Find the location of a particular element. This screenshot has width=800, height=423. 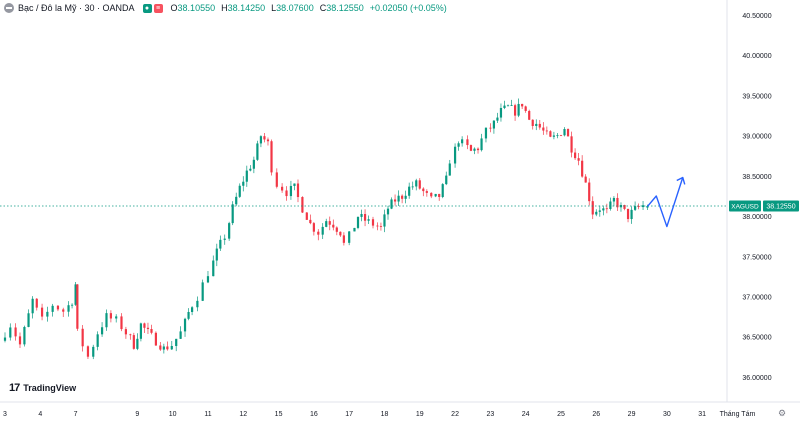

symbol-title: Bạc / Đô la Mỹ · 30 · OANDA is located at coordinates (76, 8).